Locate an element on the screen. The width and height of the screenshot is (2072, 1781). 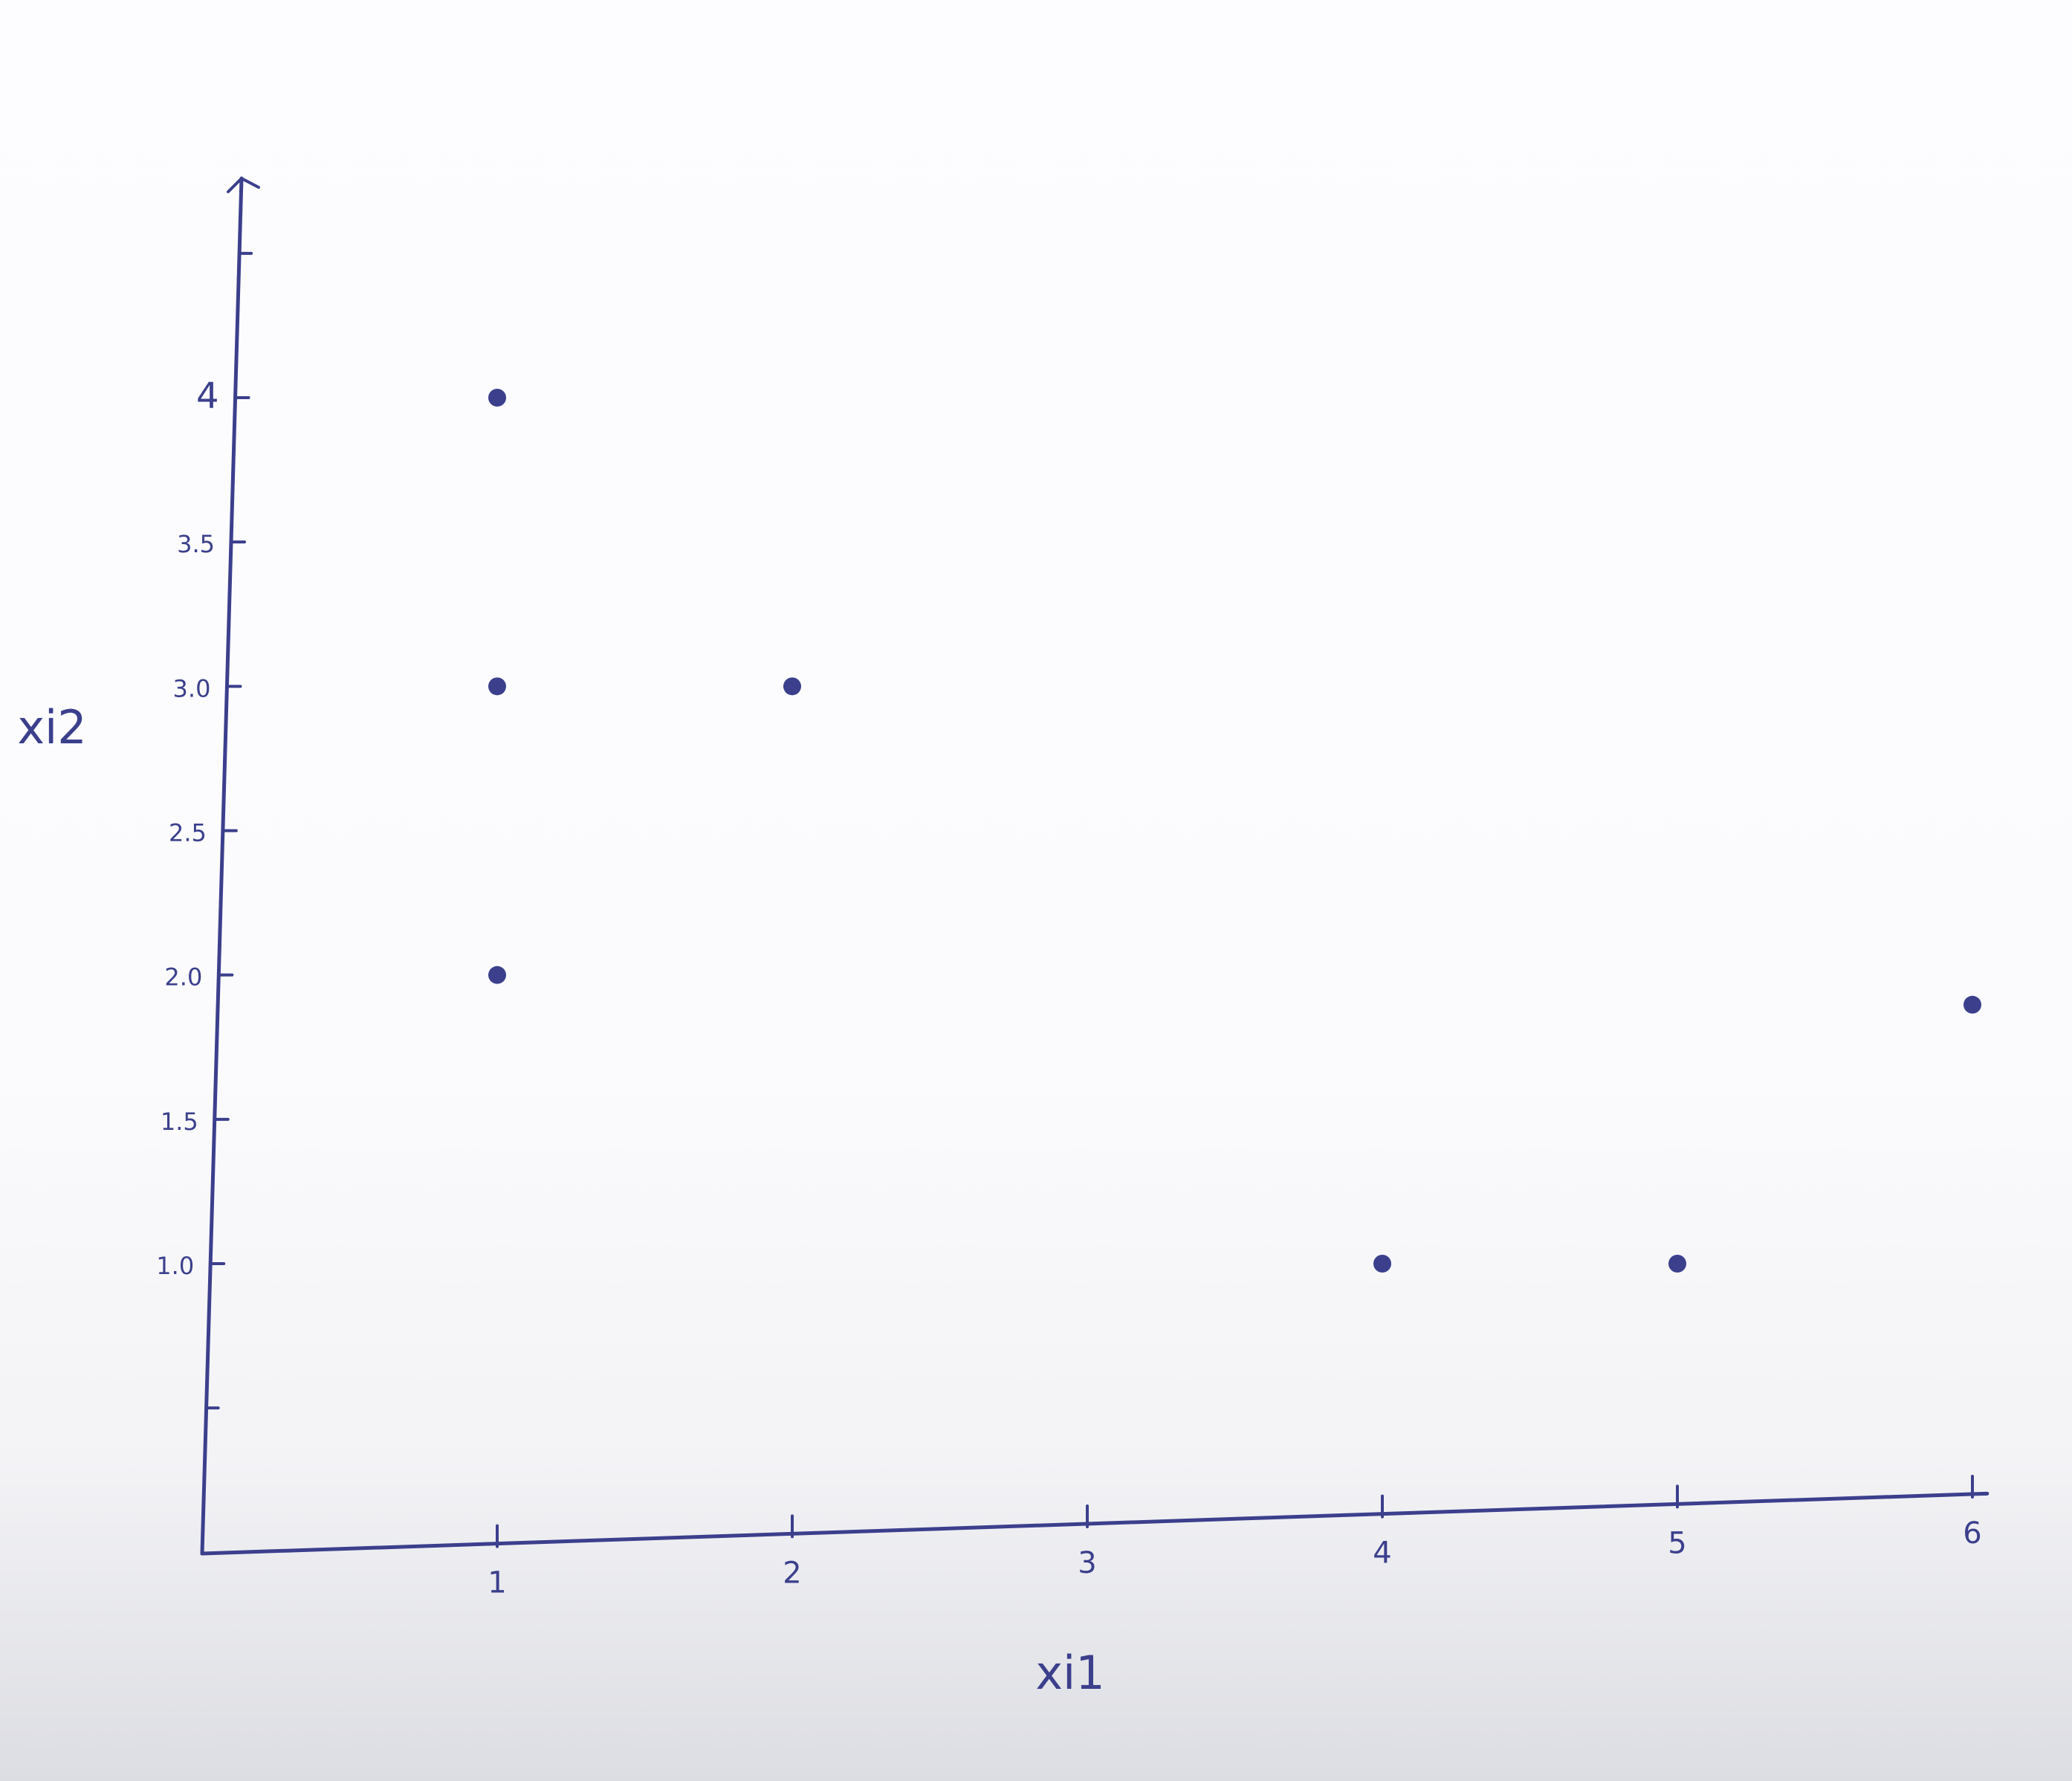
x-axis-line is located at coordinates (1095, 1524).